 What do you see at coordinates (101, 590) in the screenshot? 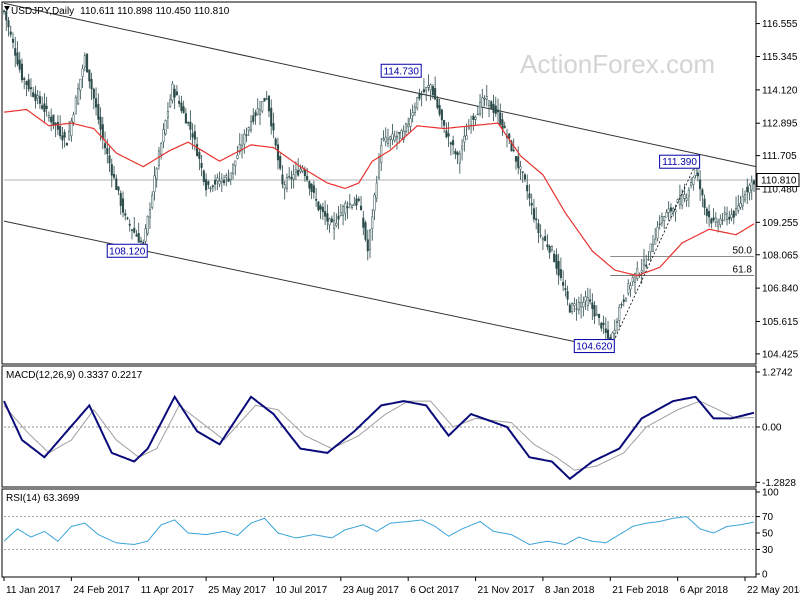
I see `x-tick-label: 24 Feb 2017` at bounding box center [101, 590].